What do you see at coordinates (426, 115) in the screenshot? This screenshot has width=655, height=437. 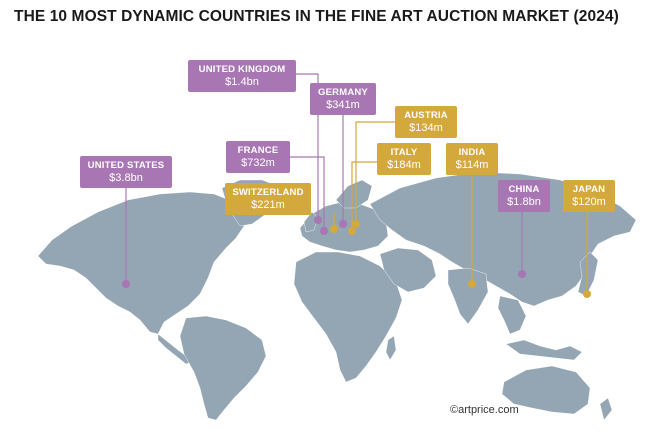 I see `country-name: AUSTRIA` at bounding box center [426, 115].